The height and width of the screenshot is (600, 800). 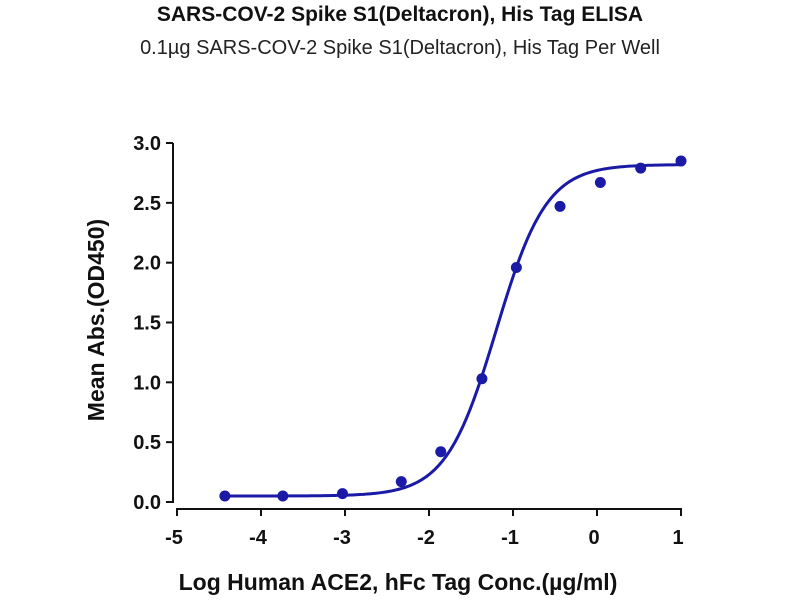 What do you see at coordinates (258, 538) in the screenshot?
I see `x-tick-label: -4` at bounding box center [258, 538].